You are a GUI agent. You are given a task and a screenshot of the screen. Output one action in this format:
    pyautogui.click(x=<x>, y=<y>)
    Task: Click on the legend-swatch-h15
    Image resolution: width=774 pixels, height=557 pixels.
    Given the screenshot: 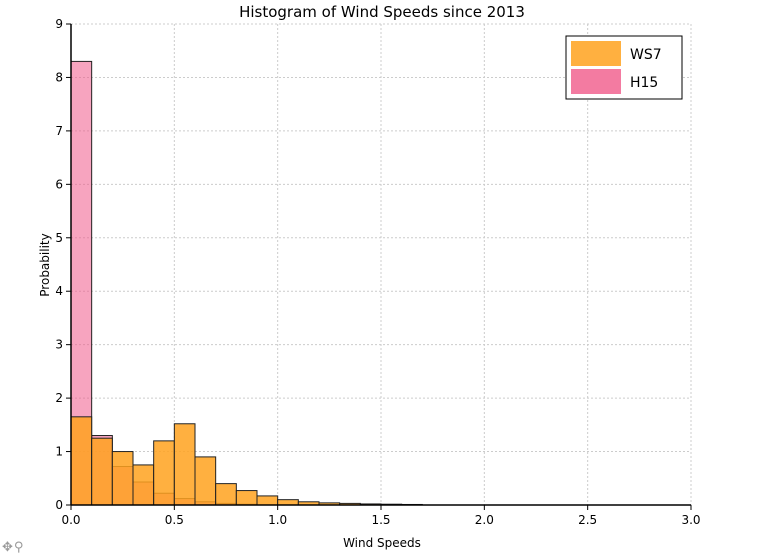 What is the action you would take?
    pyautogui.click(x=596, y=81)
    